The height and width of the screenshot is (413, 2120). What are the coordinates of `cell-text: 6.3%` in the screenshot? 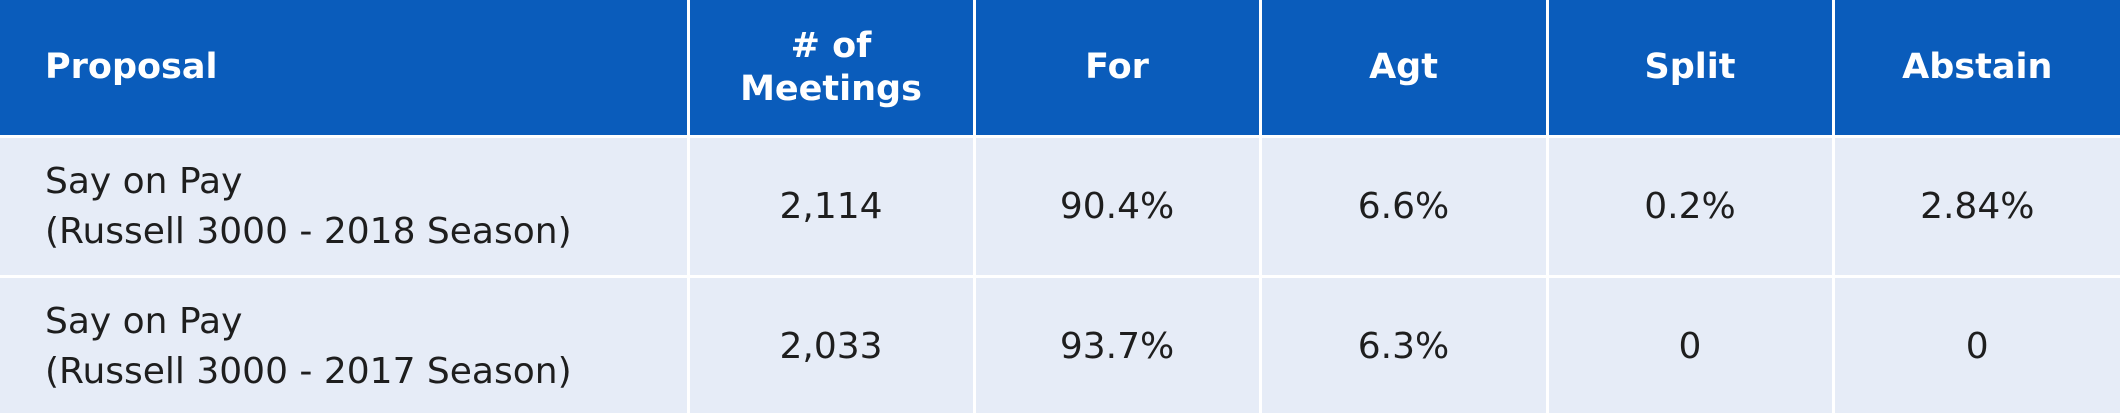 It's located at (1403, 346).